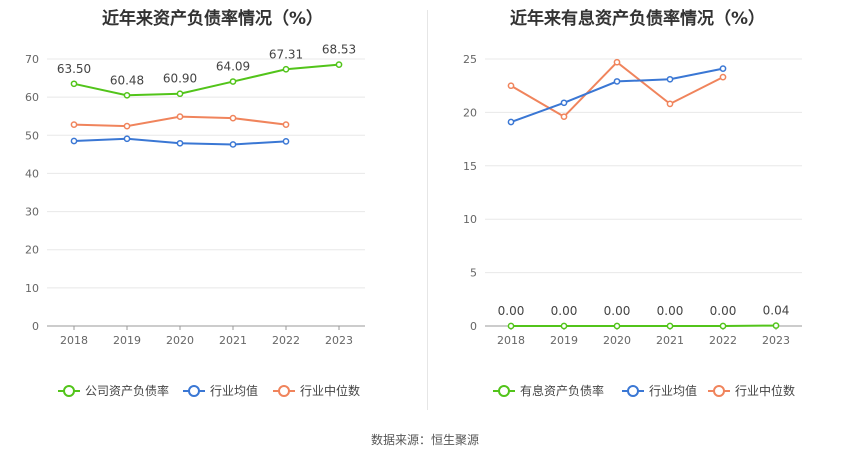 This screenshot has width=850, height=459. I want to click on data-label: 60.48, so click(127, 80).